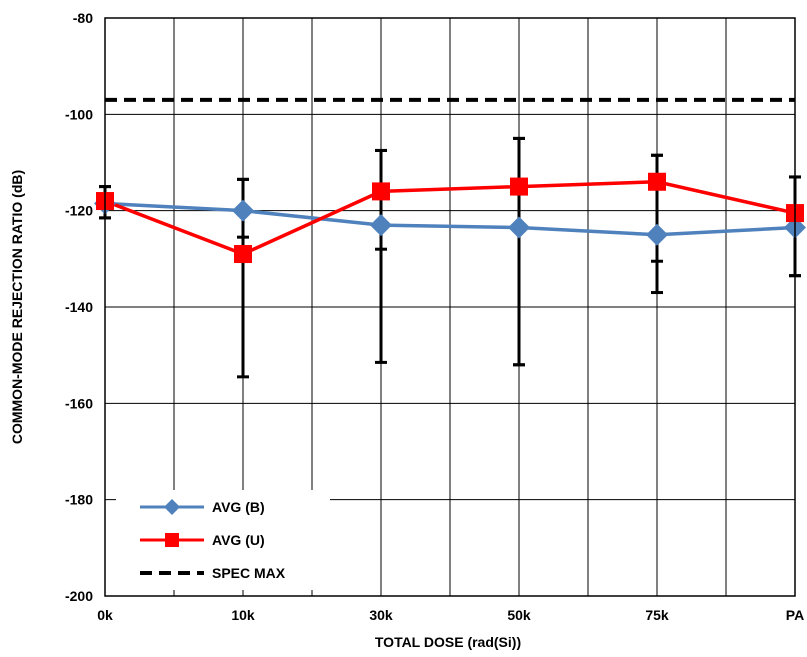 The width and height of the screenshot is (807, 657). What do you see at coordinates (79, 114) in the screenshot?
I see `y-tick-label-1: -100` at bounding box center [79, 114].